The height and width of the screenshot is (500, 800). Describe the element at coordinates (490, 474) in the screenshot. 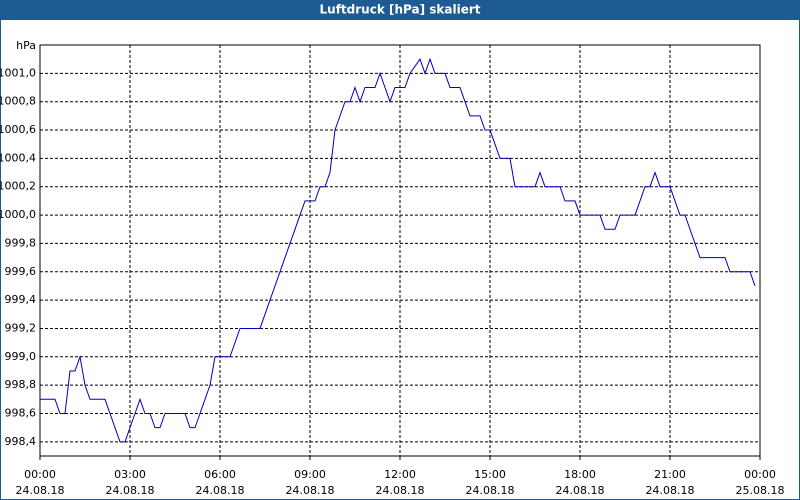

I see `x-tick-label: 15:00` at that location.